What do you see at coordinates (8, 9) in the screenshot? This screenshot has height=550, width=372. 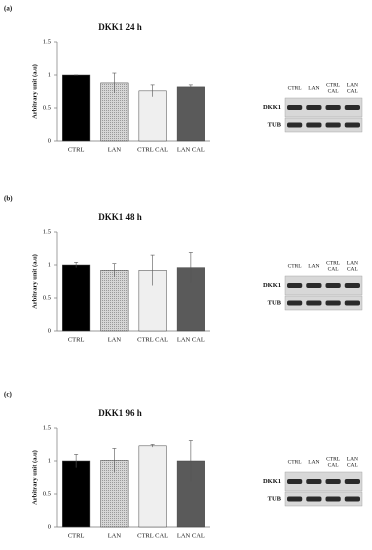 I see `panel-label: (a)` at bounding box center [8, 9].